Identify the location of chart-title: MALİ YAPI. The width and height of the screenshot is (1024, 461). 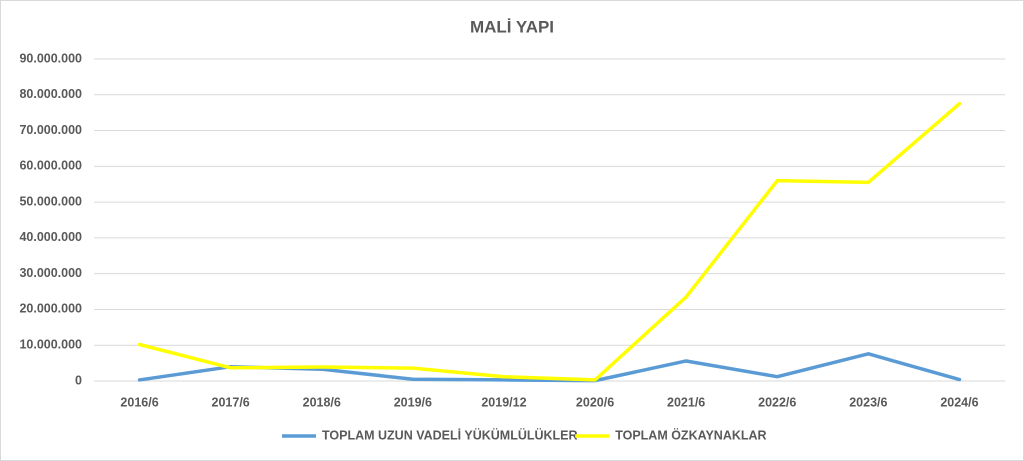
(512, 26).